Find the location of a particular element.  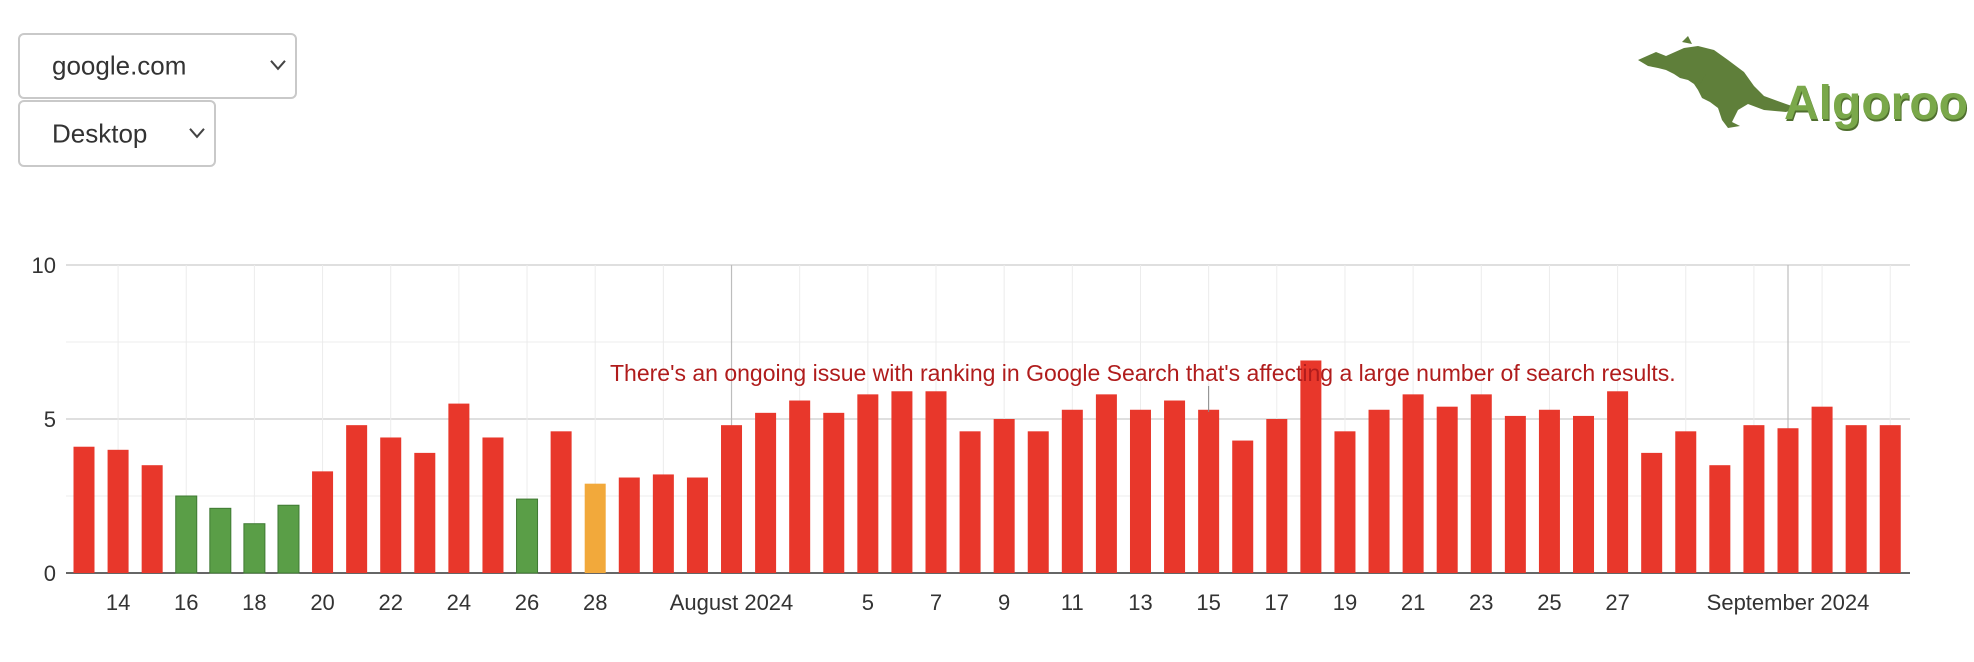

x-tick-label: 24 is located at coordinates (459, 602).